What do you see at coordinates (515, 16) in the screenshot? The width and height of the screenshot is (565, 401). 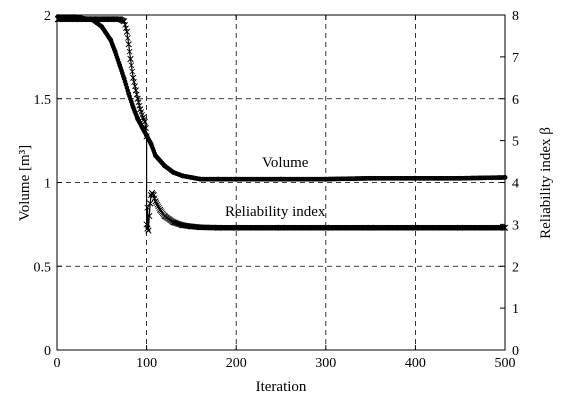 I see `y-right-tick-label: 8` at bounding box center [515, 16].